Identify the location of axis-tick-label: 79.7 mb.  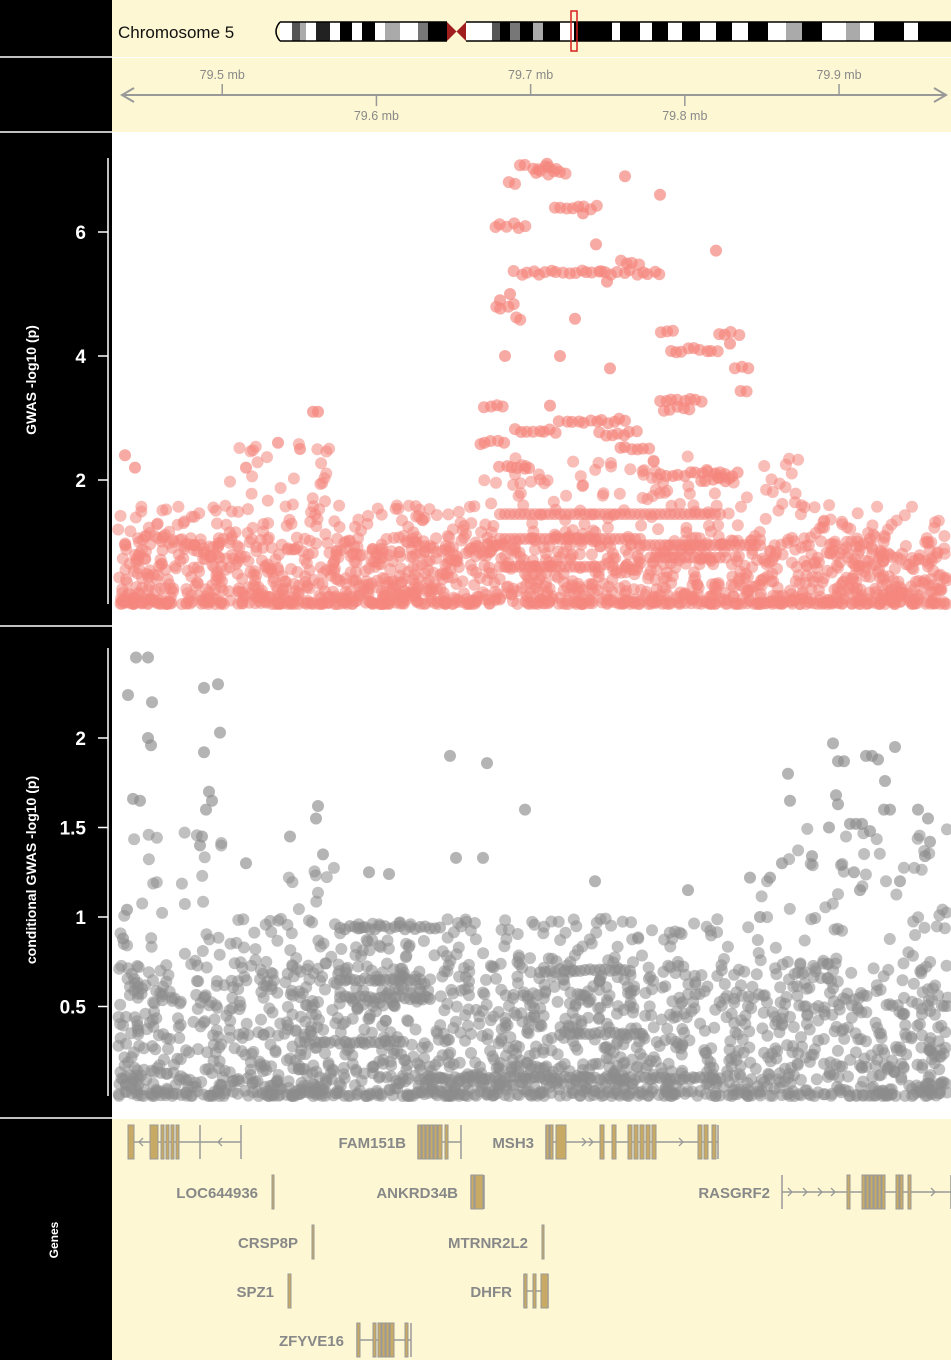
(530, 75).